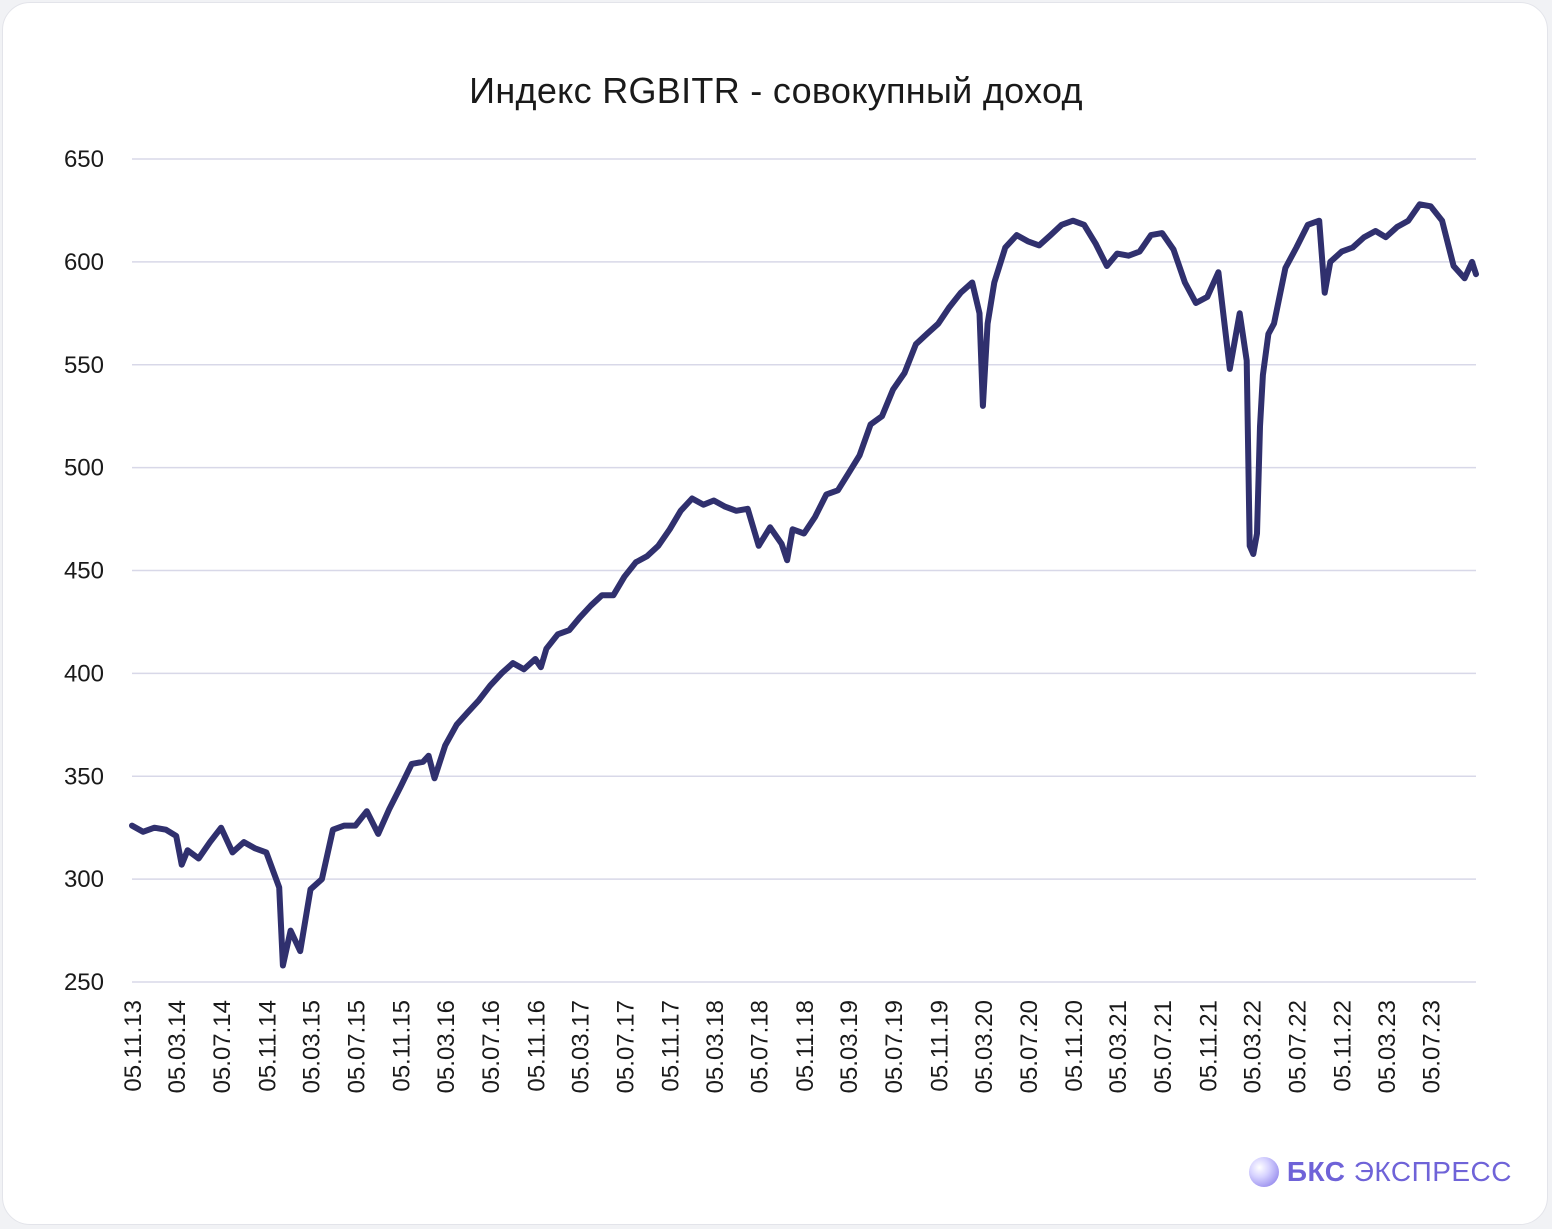 The image size is (1552, 1229). Describe the element at coordinates (222, 1046) in the screenshot. I see `x-tick-label: 05.07.14` at that location.